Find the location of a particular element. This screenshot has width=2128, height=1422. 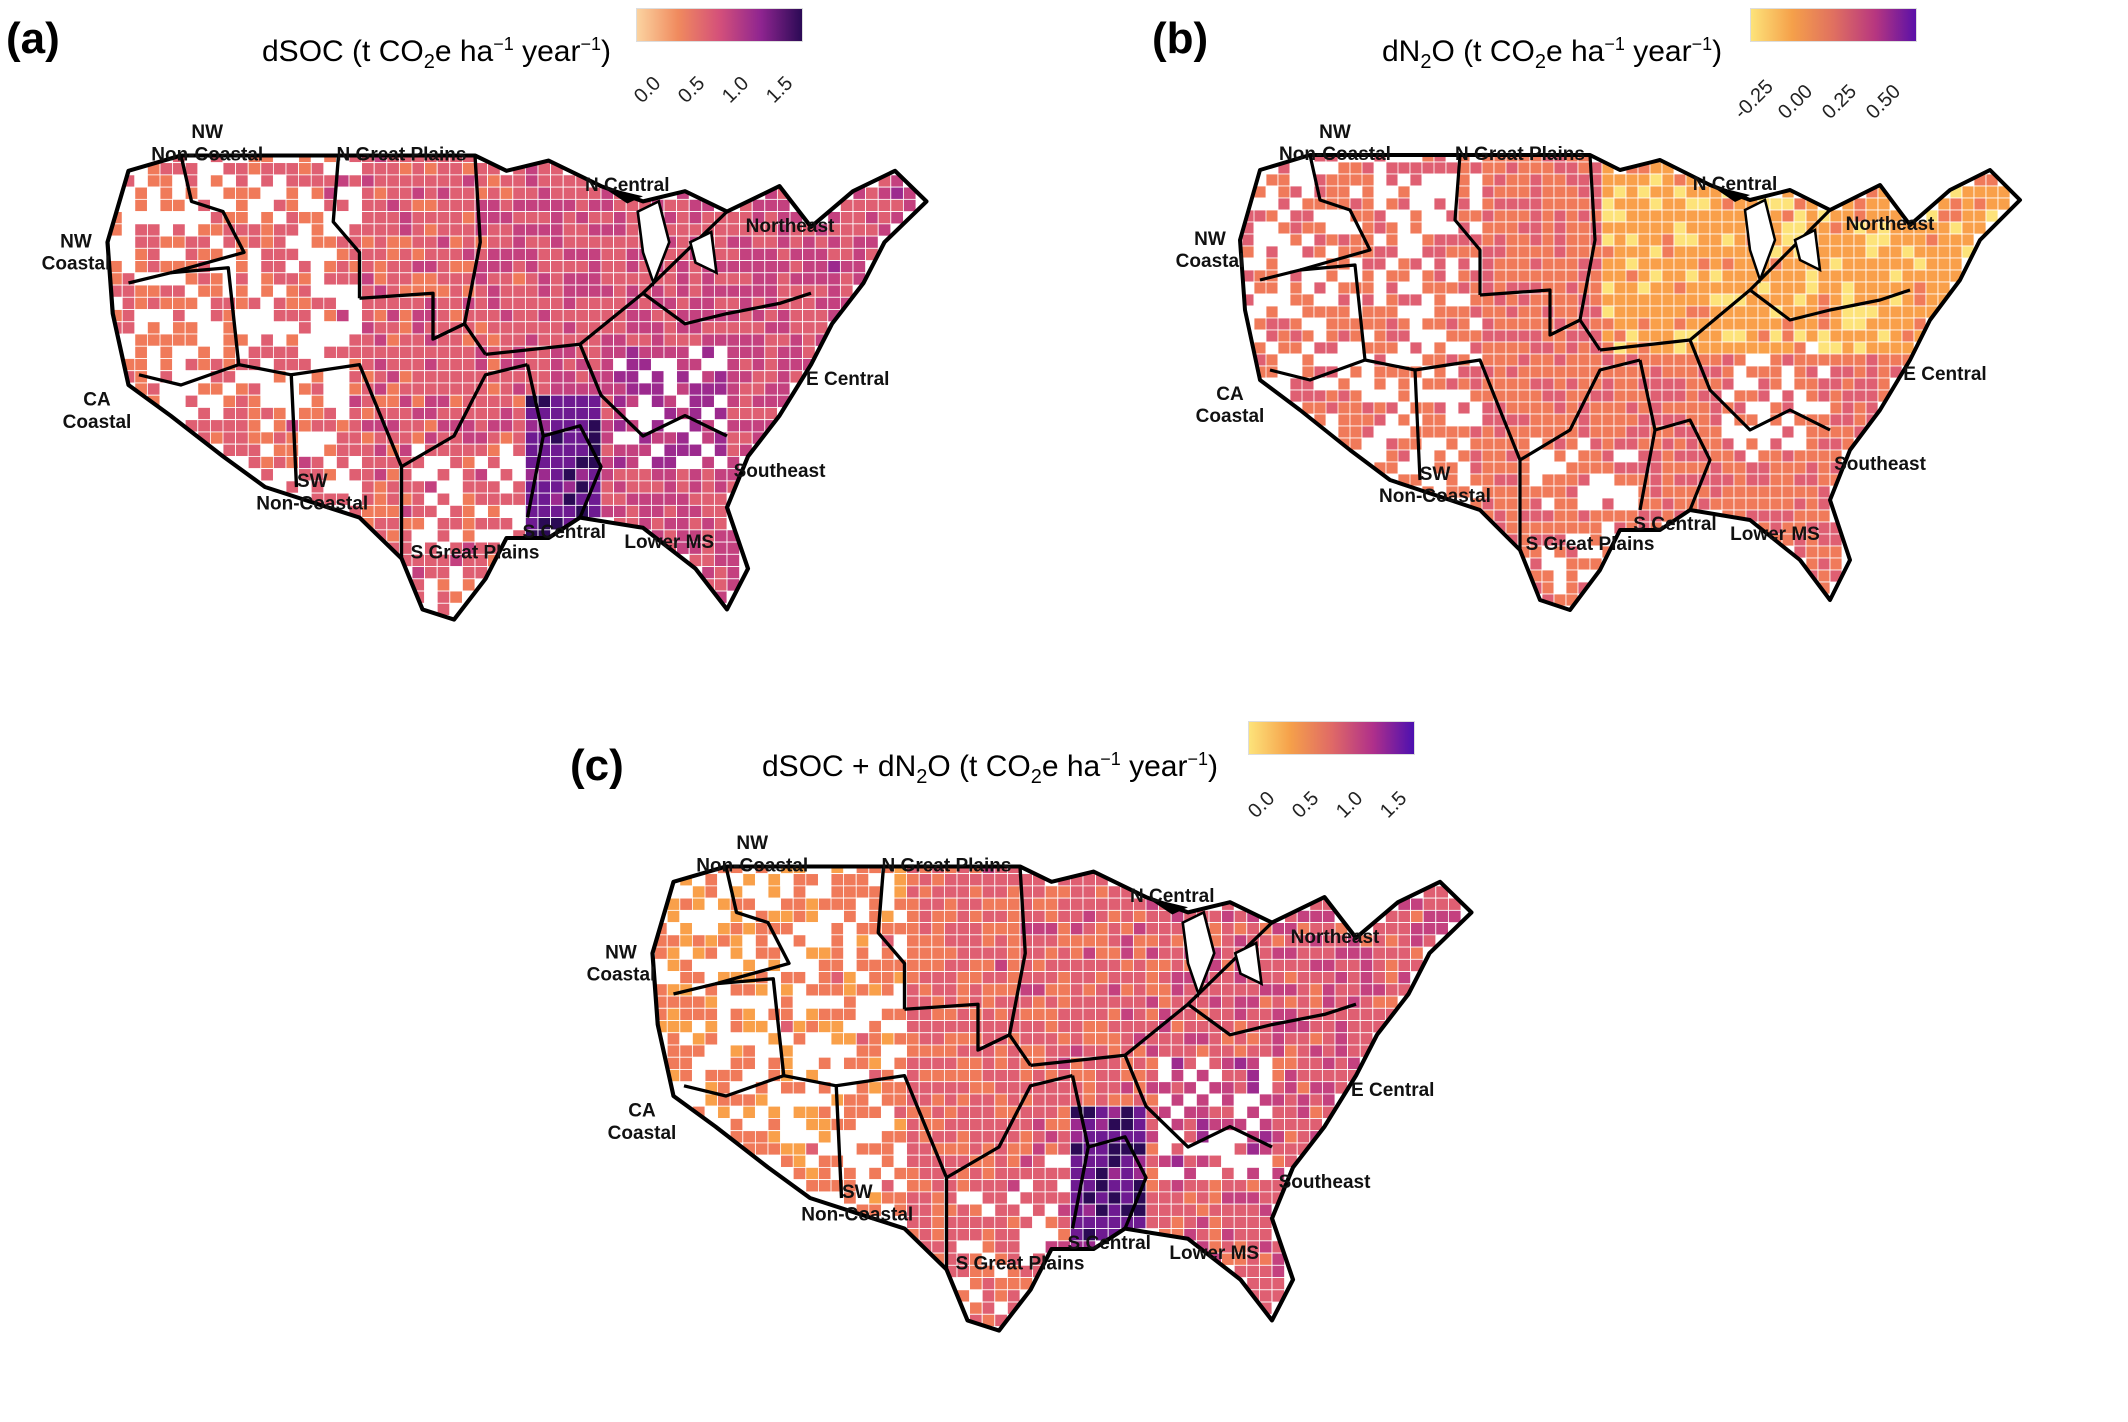

lake-superior is located at coordinates (1730, 193).